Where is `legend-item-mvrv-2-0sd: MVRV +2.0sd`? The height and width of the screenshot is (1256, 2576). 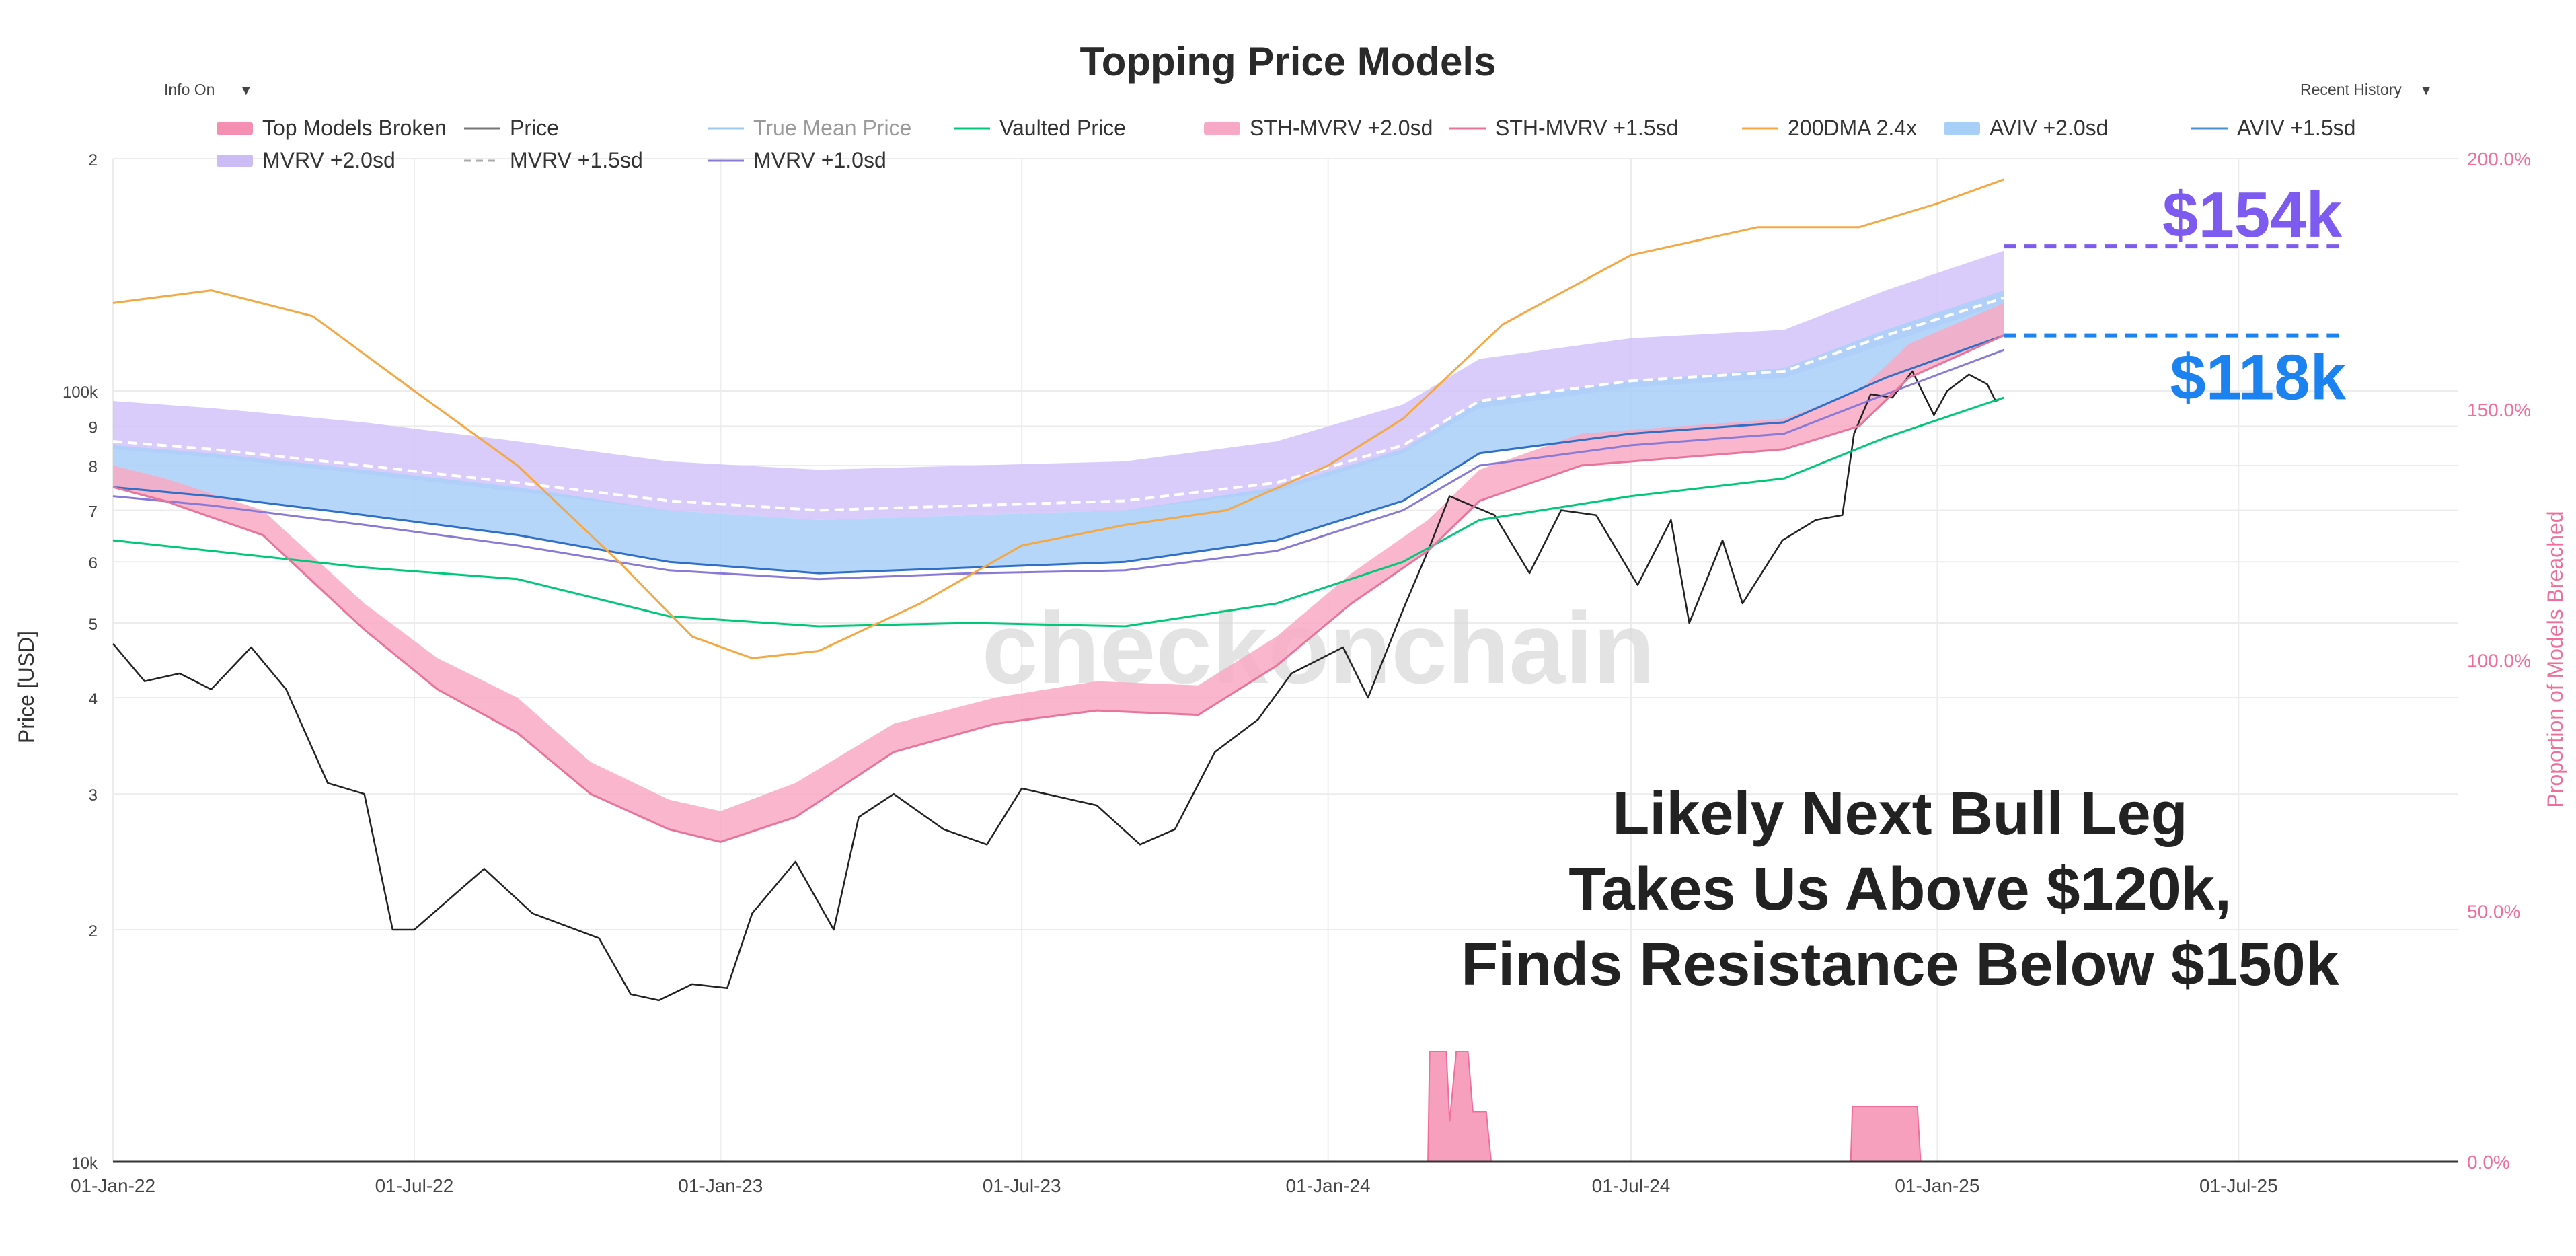 legend-item-mvrv-2-0sd: MVRV +2.0sd is located at coordinates (306, 160).